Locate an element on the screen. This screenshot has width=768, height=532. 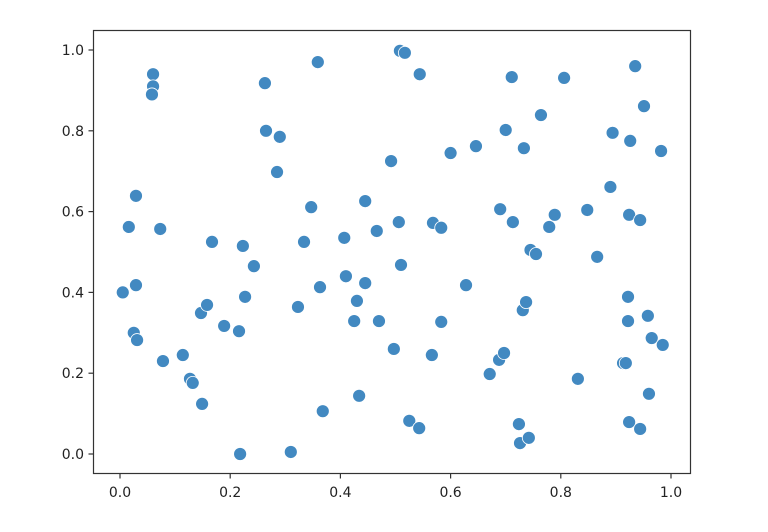
x-tick-label: 0.0 is located at coordinates (120, 493).